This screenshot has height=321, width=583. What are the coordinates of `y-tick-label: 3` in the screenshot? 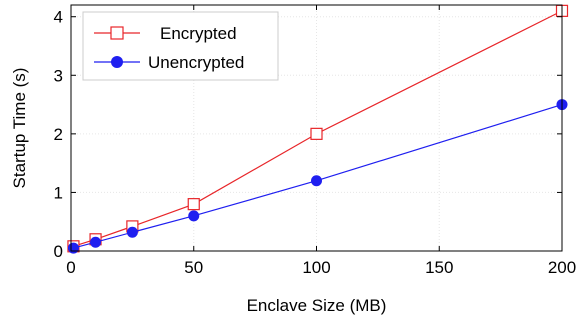 It's located at (58, 75).